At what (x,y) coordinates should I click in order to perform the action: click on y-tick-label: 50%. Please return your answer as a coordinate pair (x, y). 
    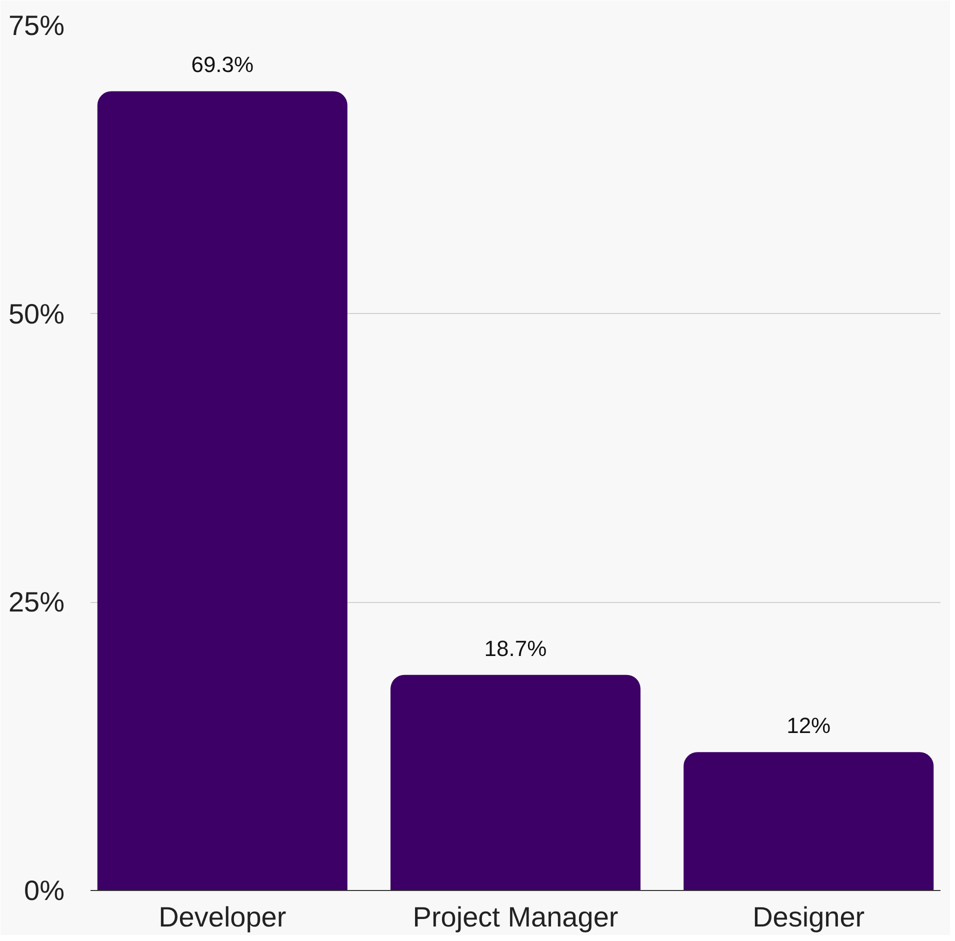
    Looking at the image, I should click on (36, 314).